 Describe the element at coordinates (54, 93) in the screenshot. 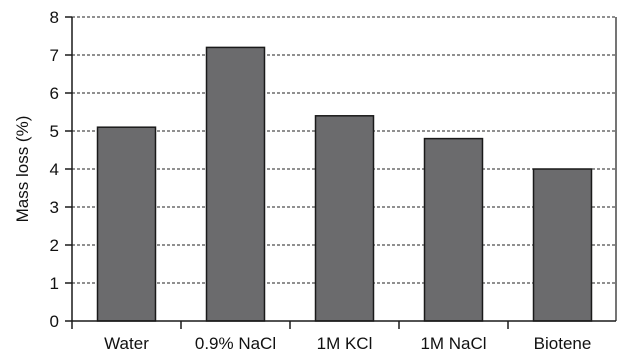

I see `y-tick-label: 6` at that location.